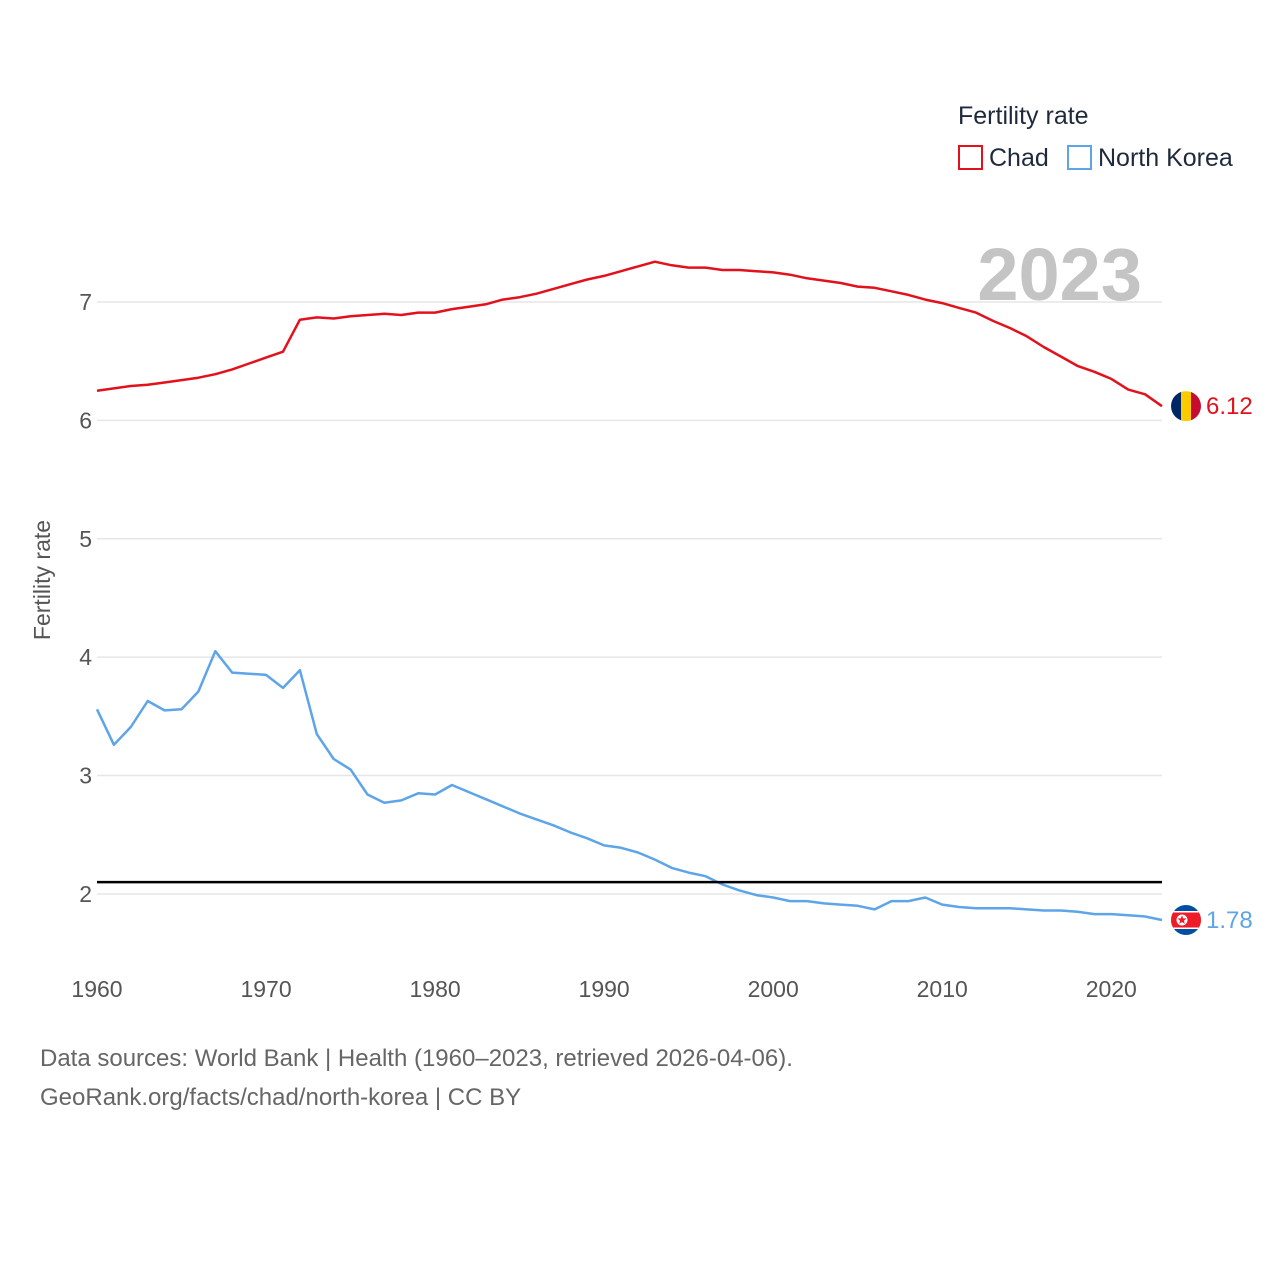  Describe the element at coordinates (1186, 920) in the screenshot. I see `flag-north-korea-icon` at that location.